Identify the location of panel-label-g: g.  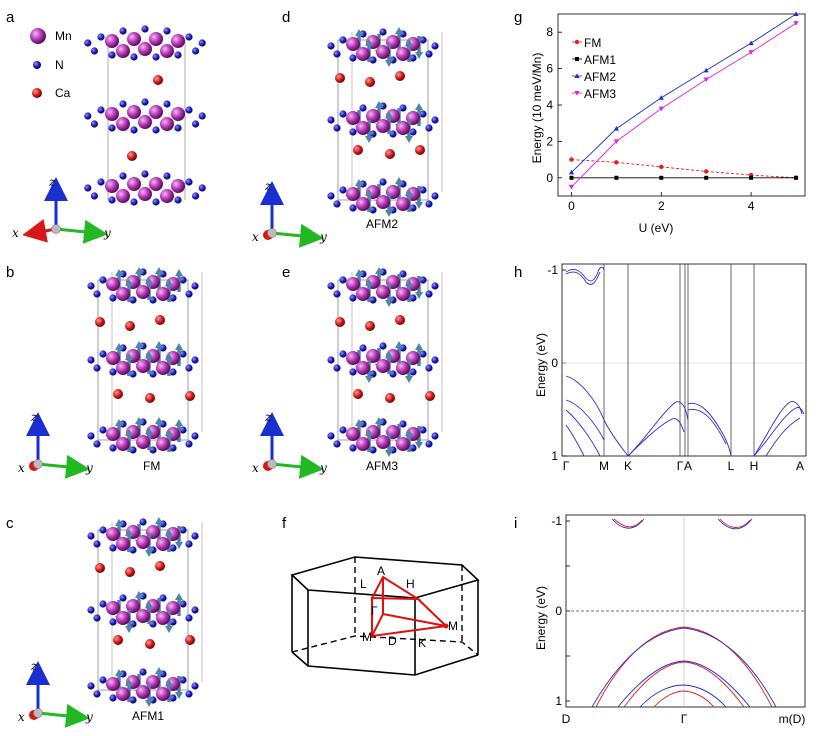
(518, 17).